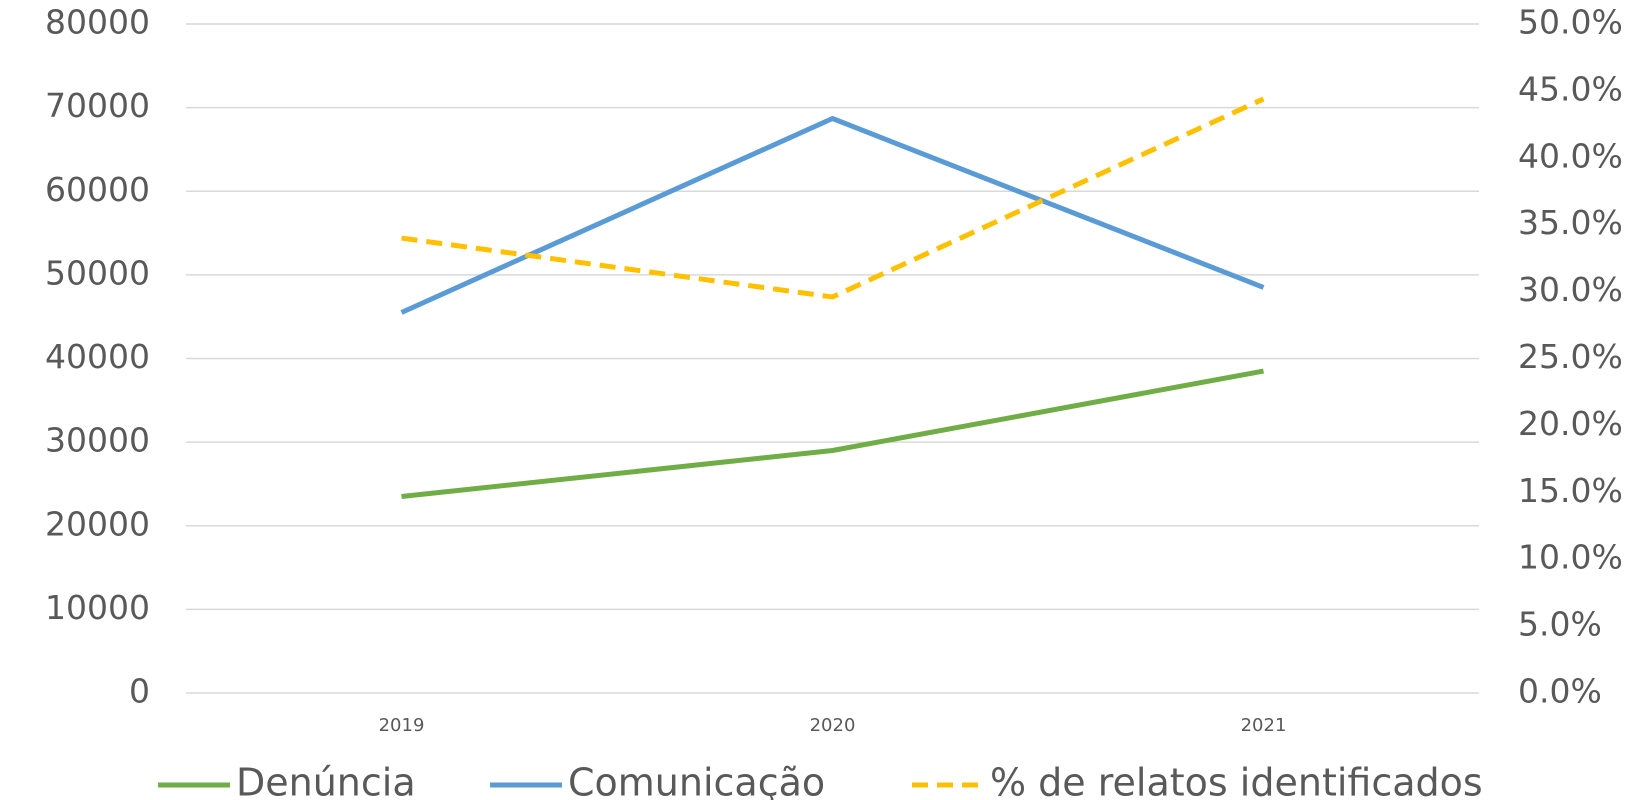 The width and height of the screenshot is (1645, 800). What do you see at coordinates (97, 440) in the screenshot?
I see `y-tick-label: 30000` at bounding box center [97, 440].